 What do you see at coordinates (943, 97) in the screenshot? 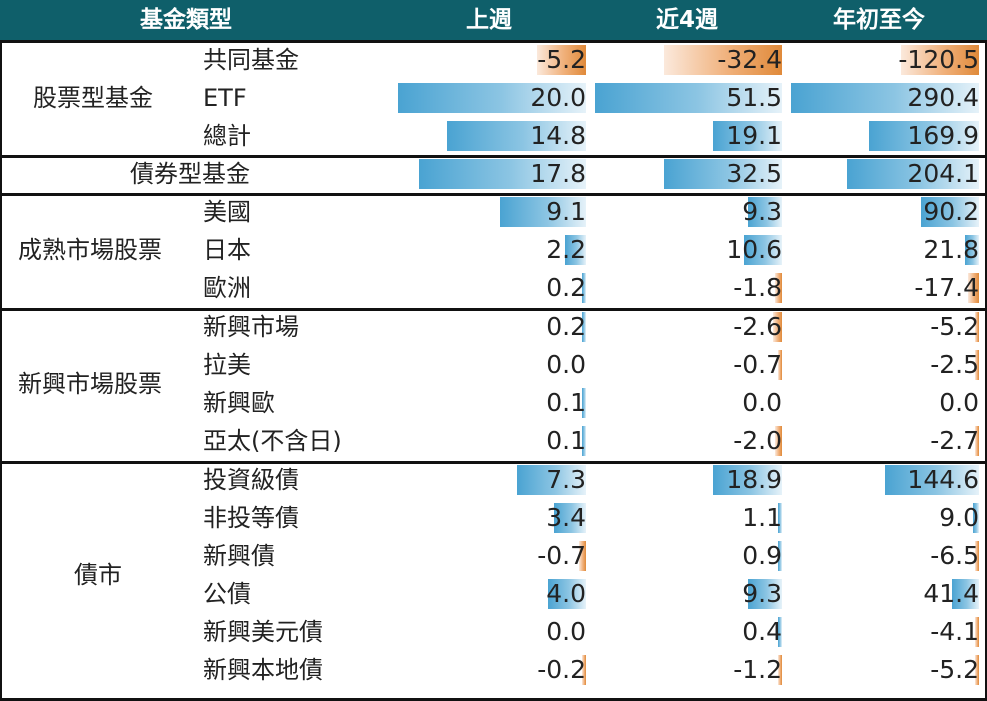
I see `value-cell: 290.4` at bounding box center [943, 97].